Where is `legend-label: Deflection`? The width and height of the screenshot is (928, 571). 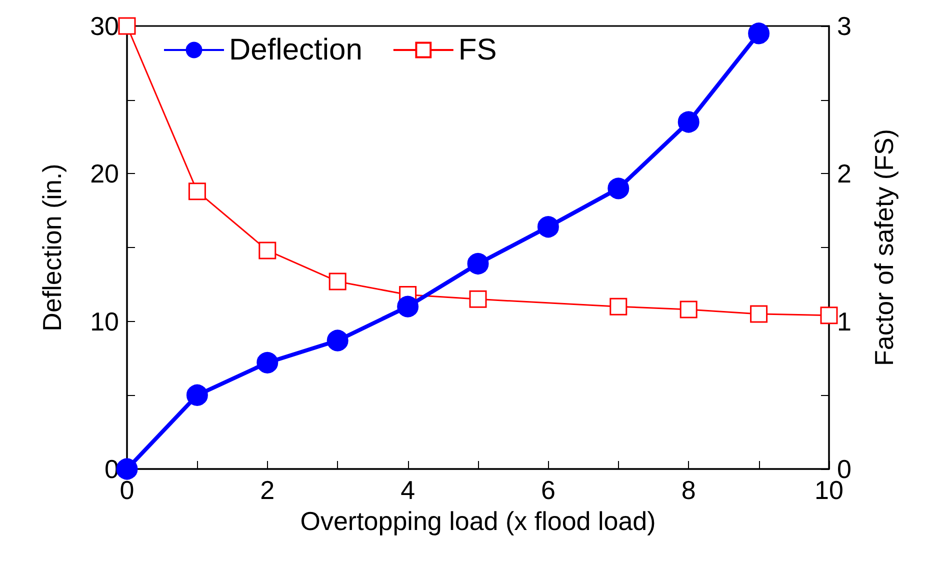
legend-label: Deflection is located at coordinates (295, 50).